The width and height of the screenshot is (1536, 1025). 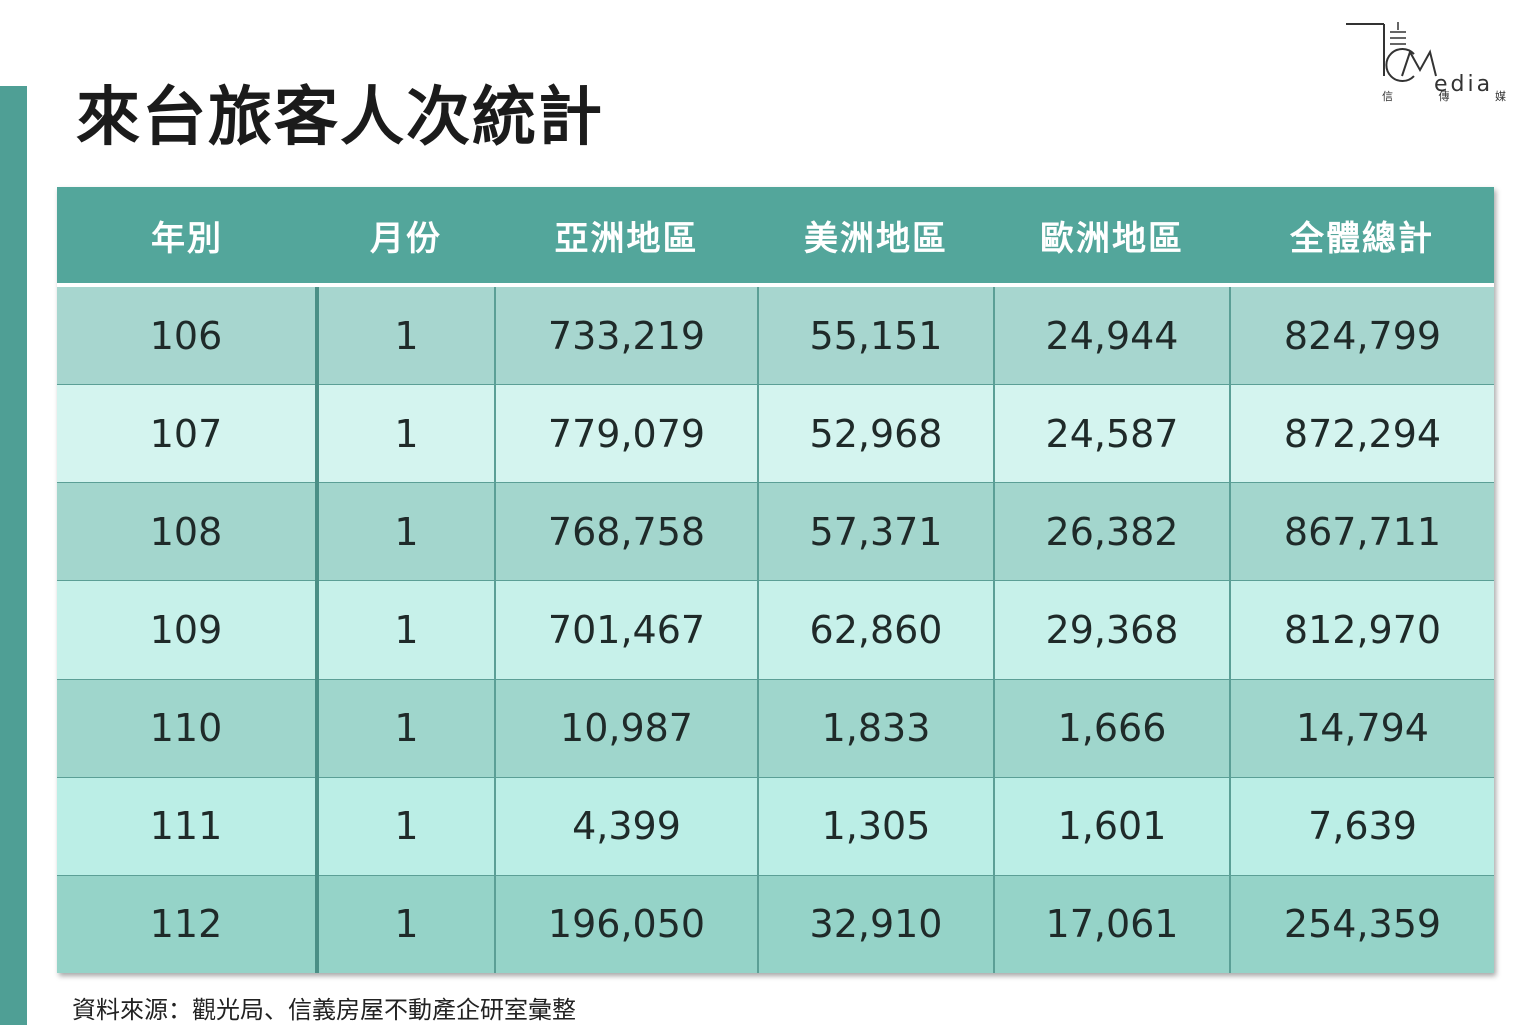 I want to click on header-month: 月份, so click(x=406, y=237).